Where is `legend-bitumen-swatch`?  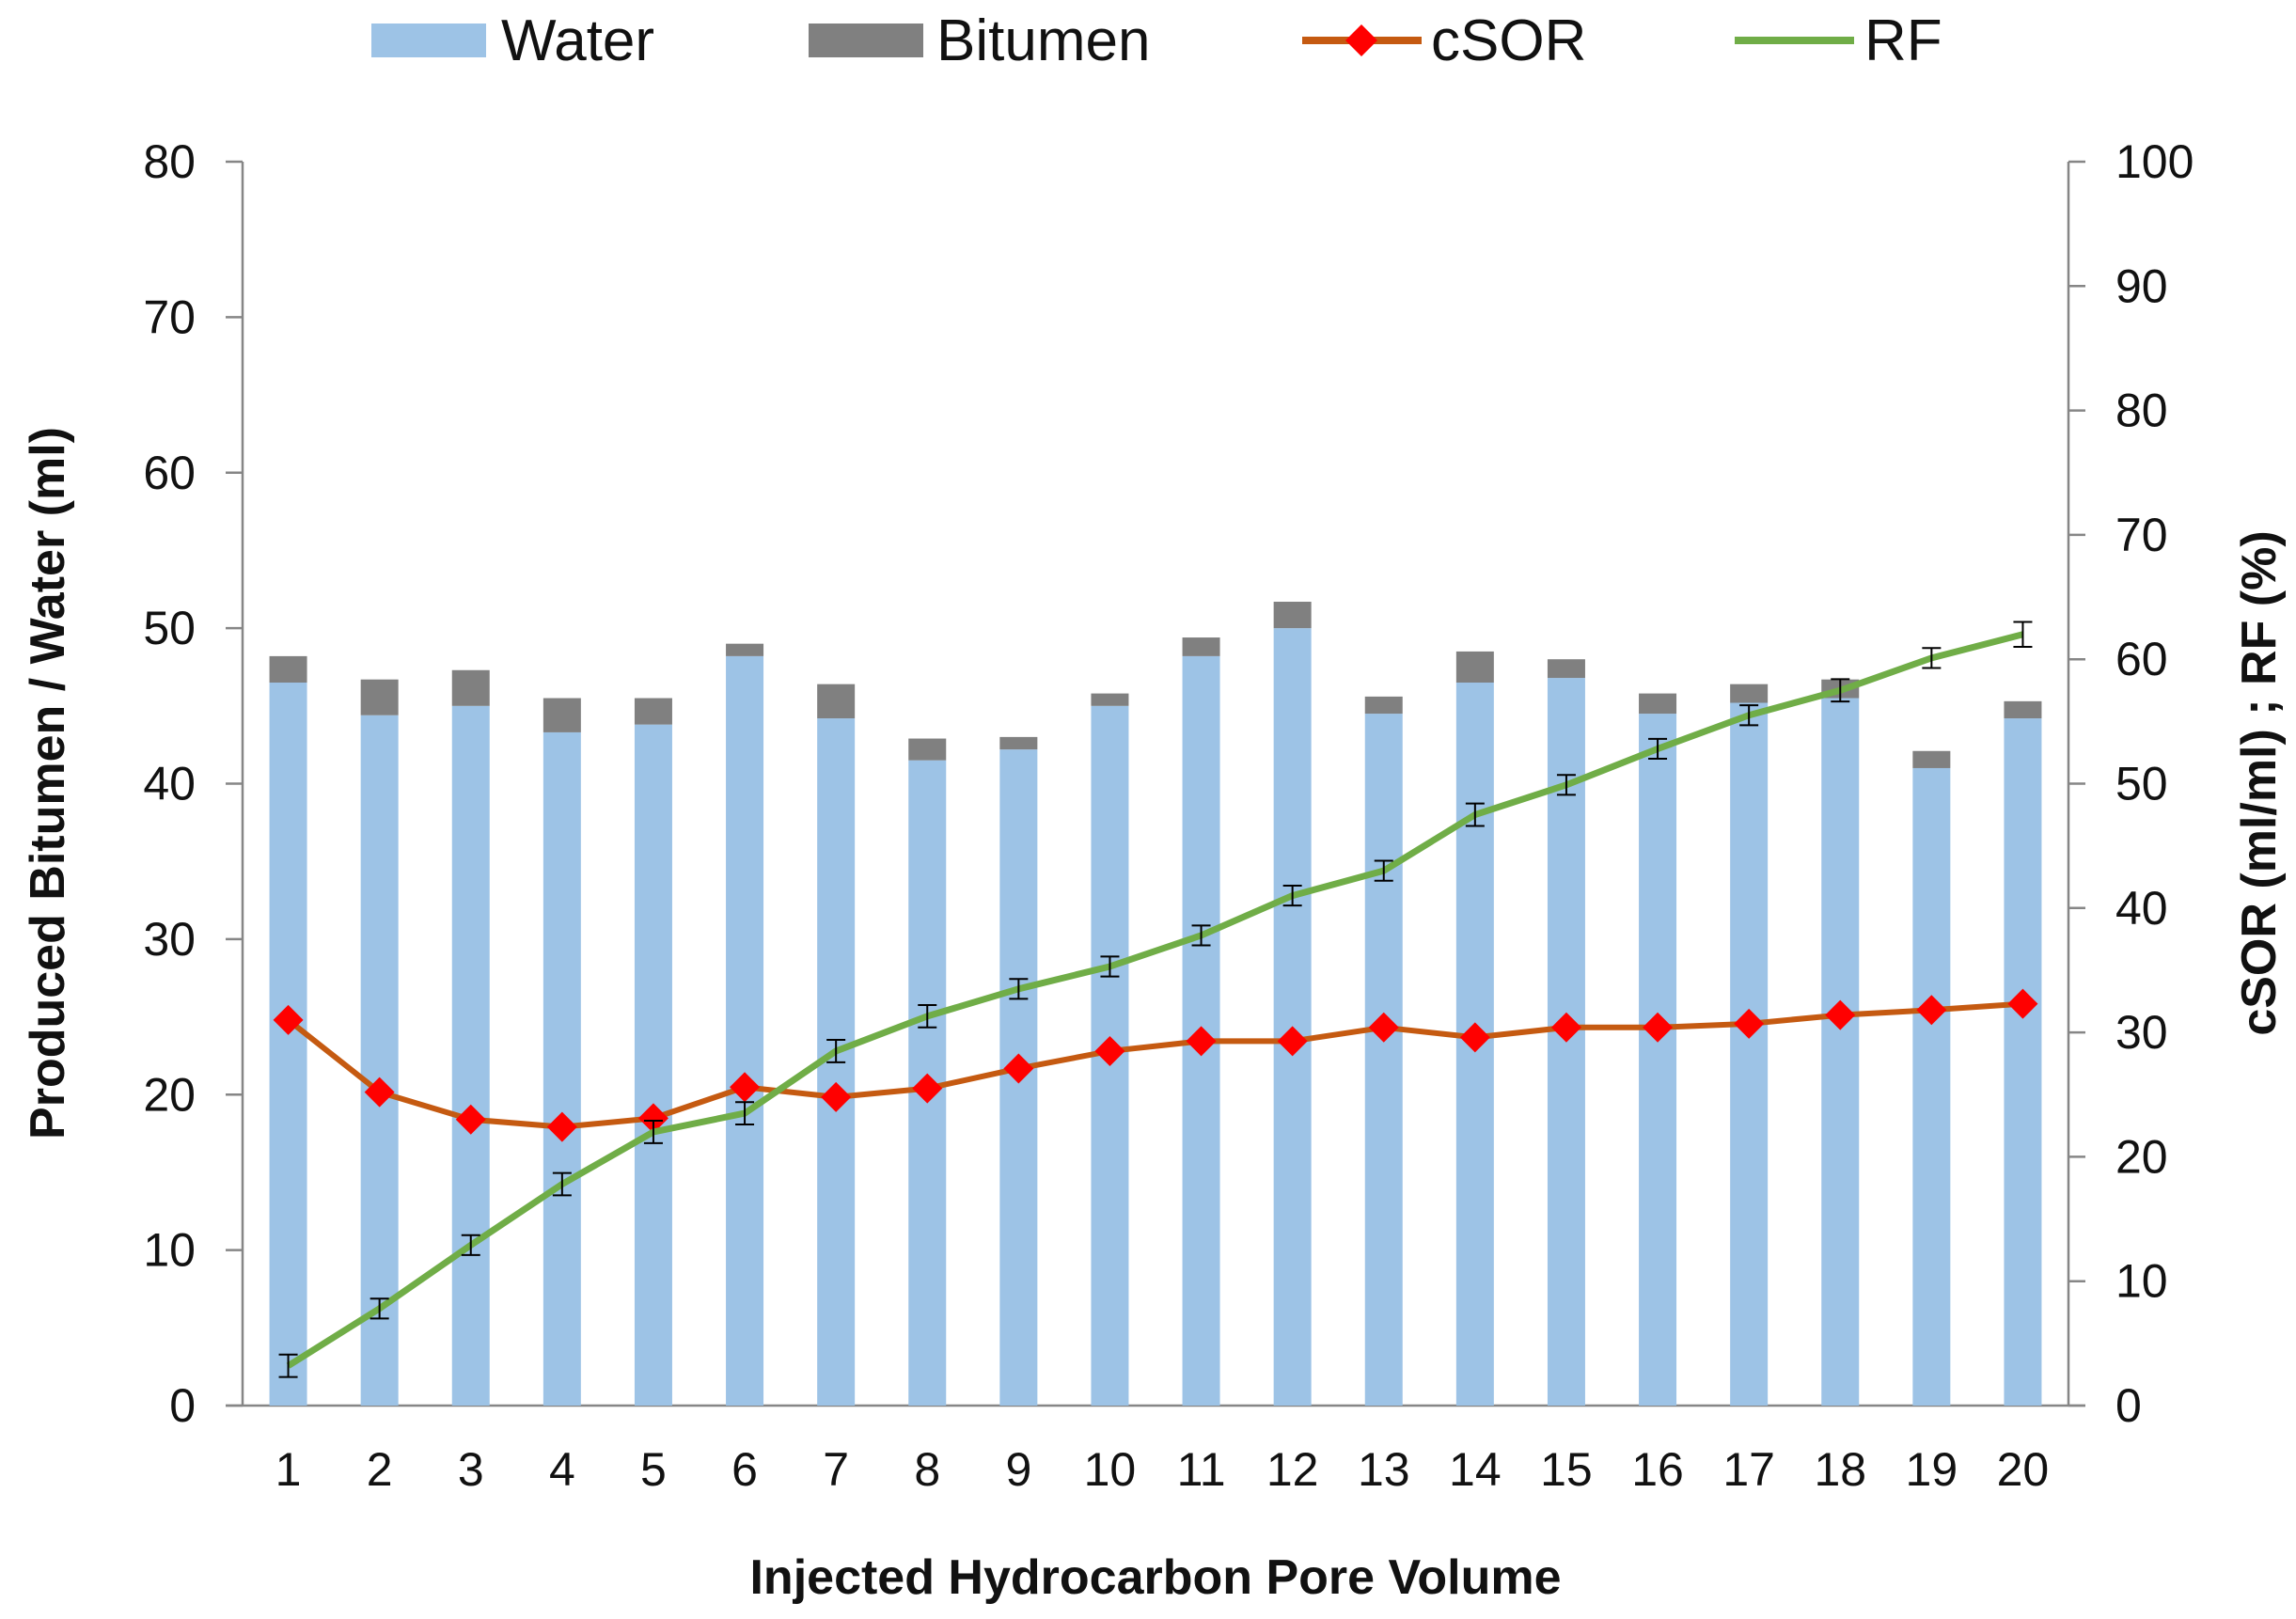
legend-bitumen-swatch is located at coordinates (866, 40).